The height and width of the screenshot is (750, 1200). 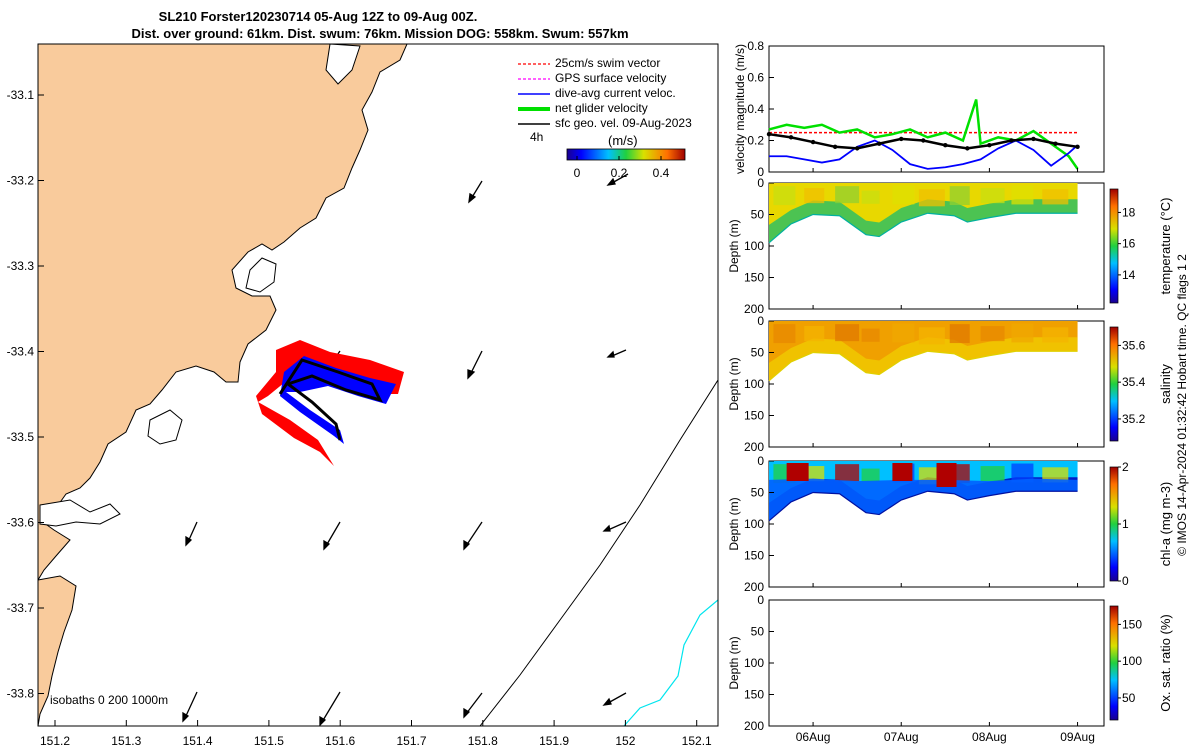 I want to click on velocity-y-label: velocity magnitude (m/s), so click(x=740, y=109).